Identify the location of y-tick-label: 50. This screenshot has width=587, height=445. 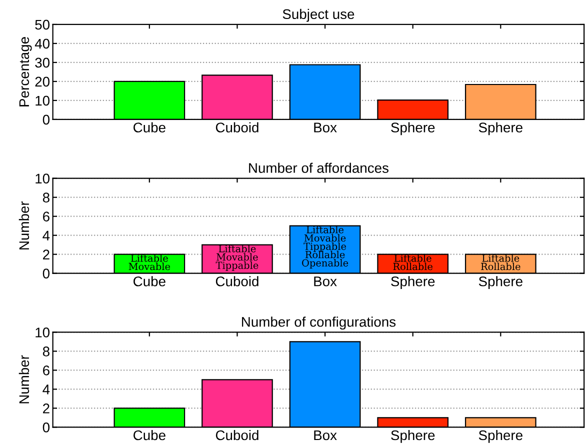
(42, 25).